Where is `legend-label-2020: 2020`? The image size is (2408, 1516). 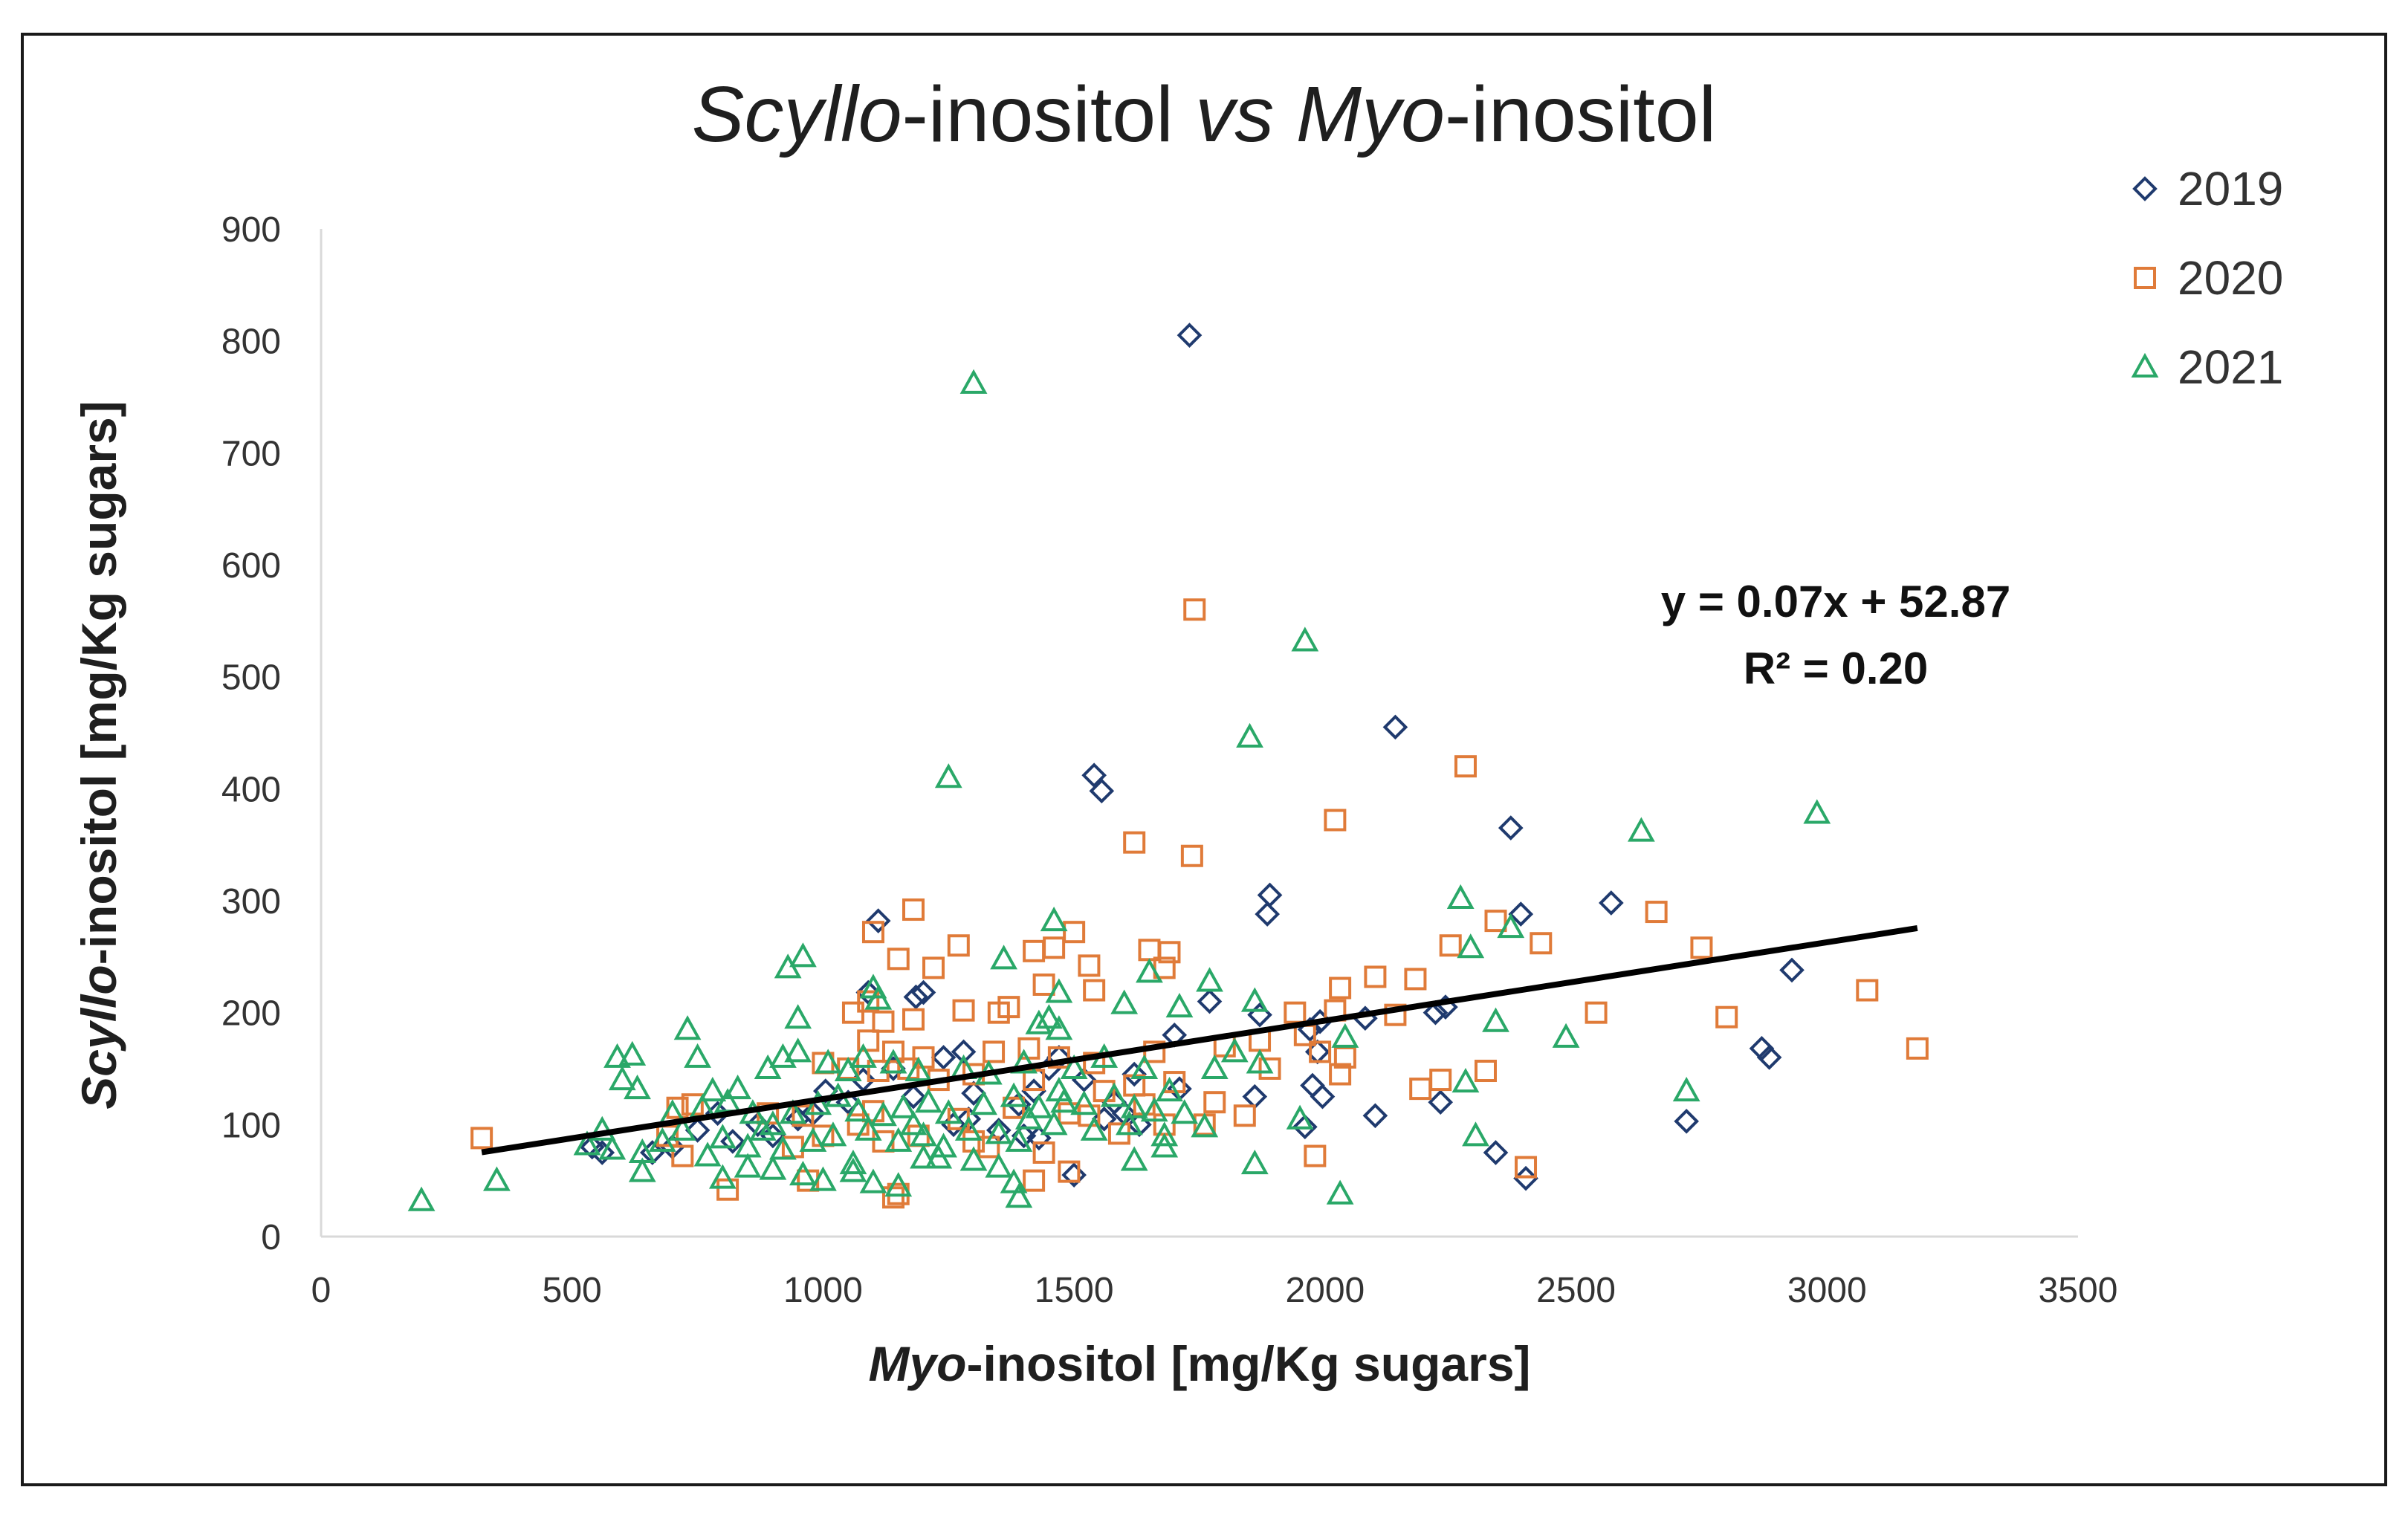
legend-label-2020: 2020 is located at coordinates (2231, 278).